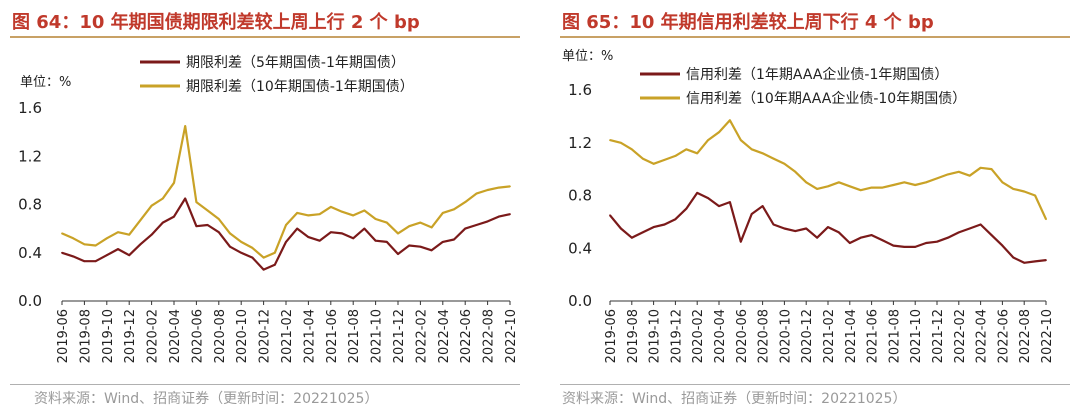 This screenshot has height=420, width=1080. What do you see at coordinates (309, 336) in the screenshot?
I see `left-xtick-label: 2021-04` at bounding box center [309, 336].